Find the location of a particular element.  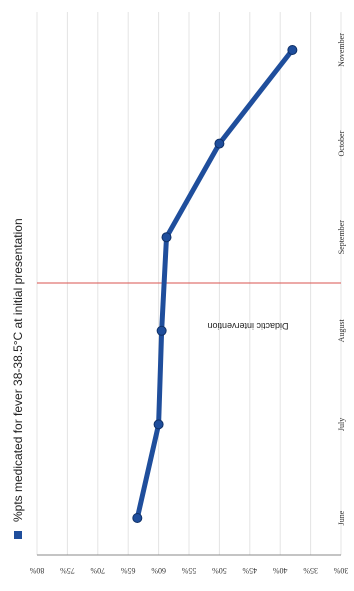

x-category-label: October is located at coordinates (341, 143).